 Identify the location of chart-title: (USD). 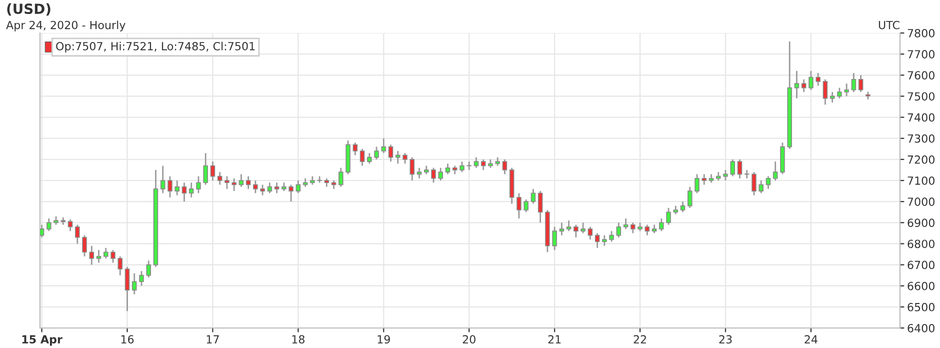
(28, 9).